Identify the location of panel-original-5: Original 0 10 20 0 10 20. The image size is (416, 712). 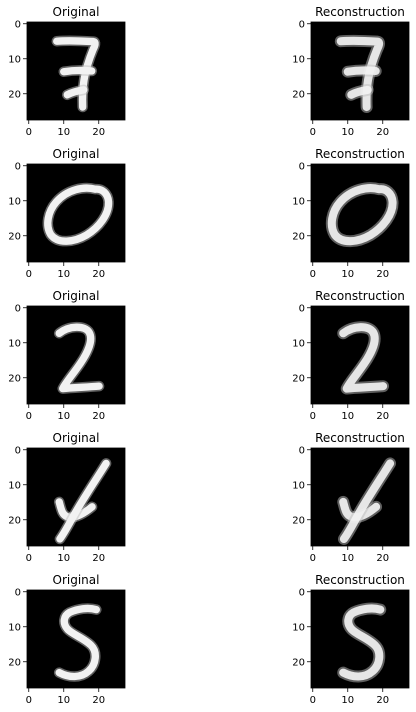
(67, 639).